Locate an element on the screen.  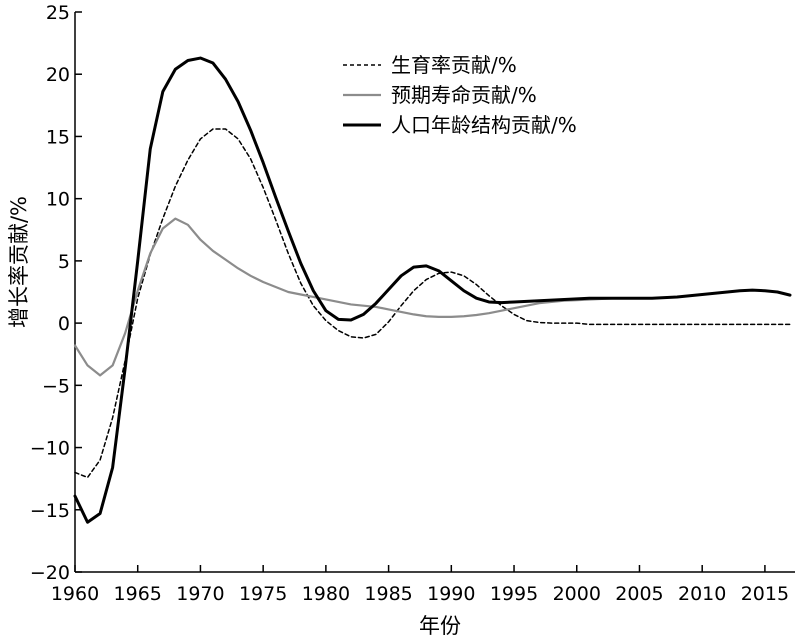
x-tick-label: 2015 is located at coordinates (765, 594).